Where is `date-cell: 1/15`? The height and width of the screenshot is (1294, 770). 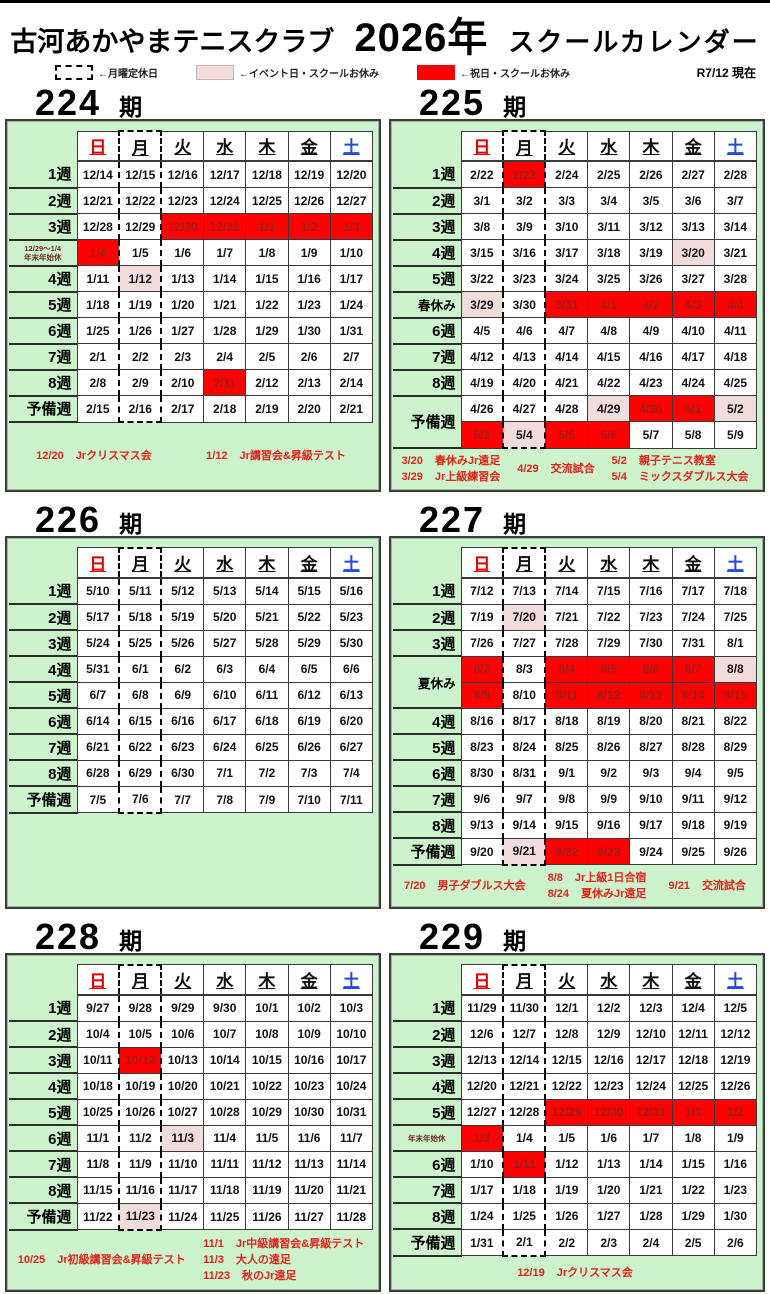 date-cell: 1/15 is located at coordinates (267, 278).